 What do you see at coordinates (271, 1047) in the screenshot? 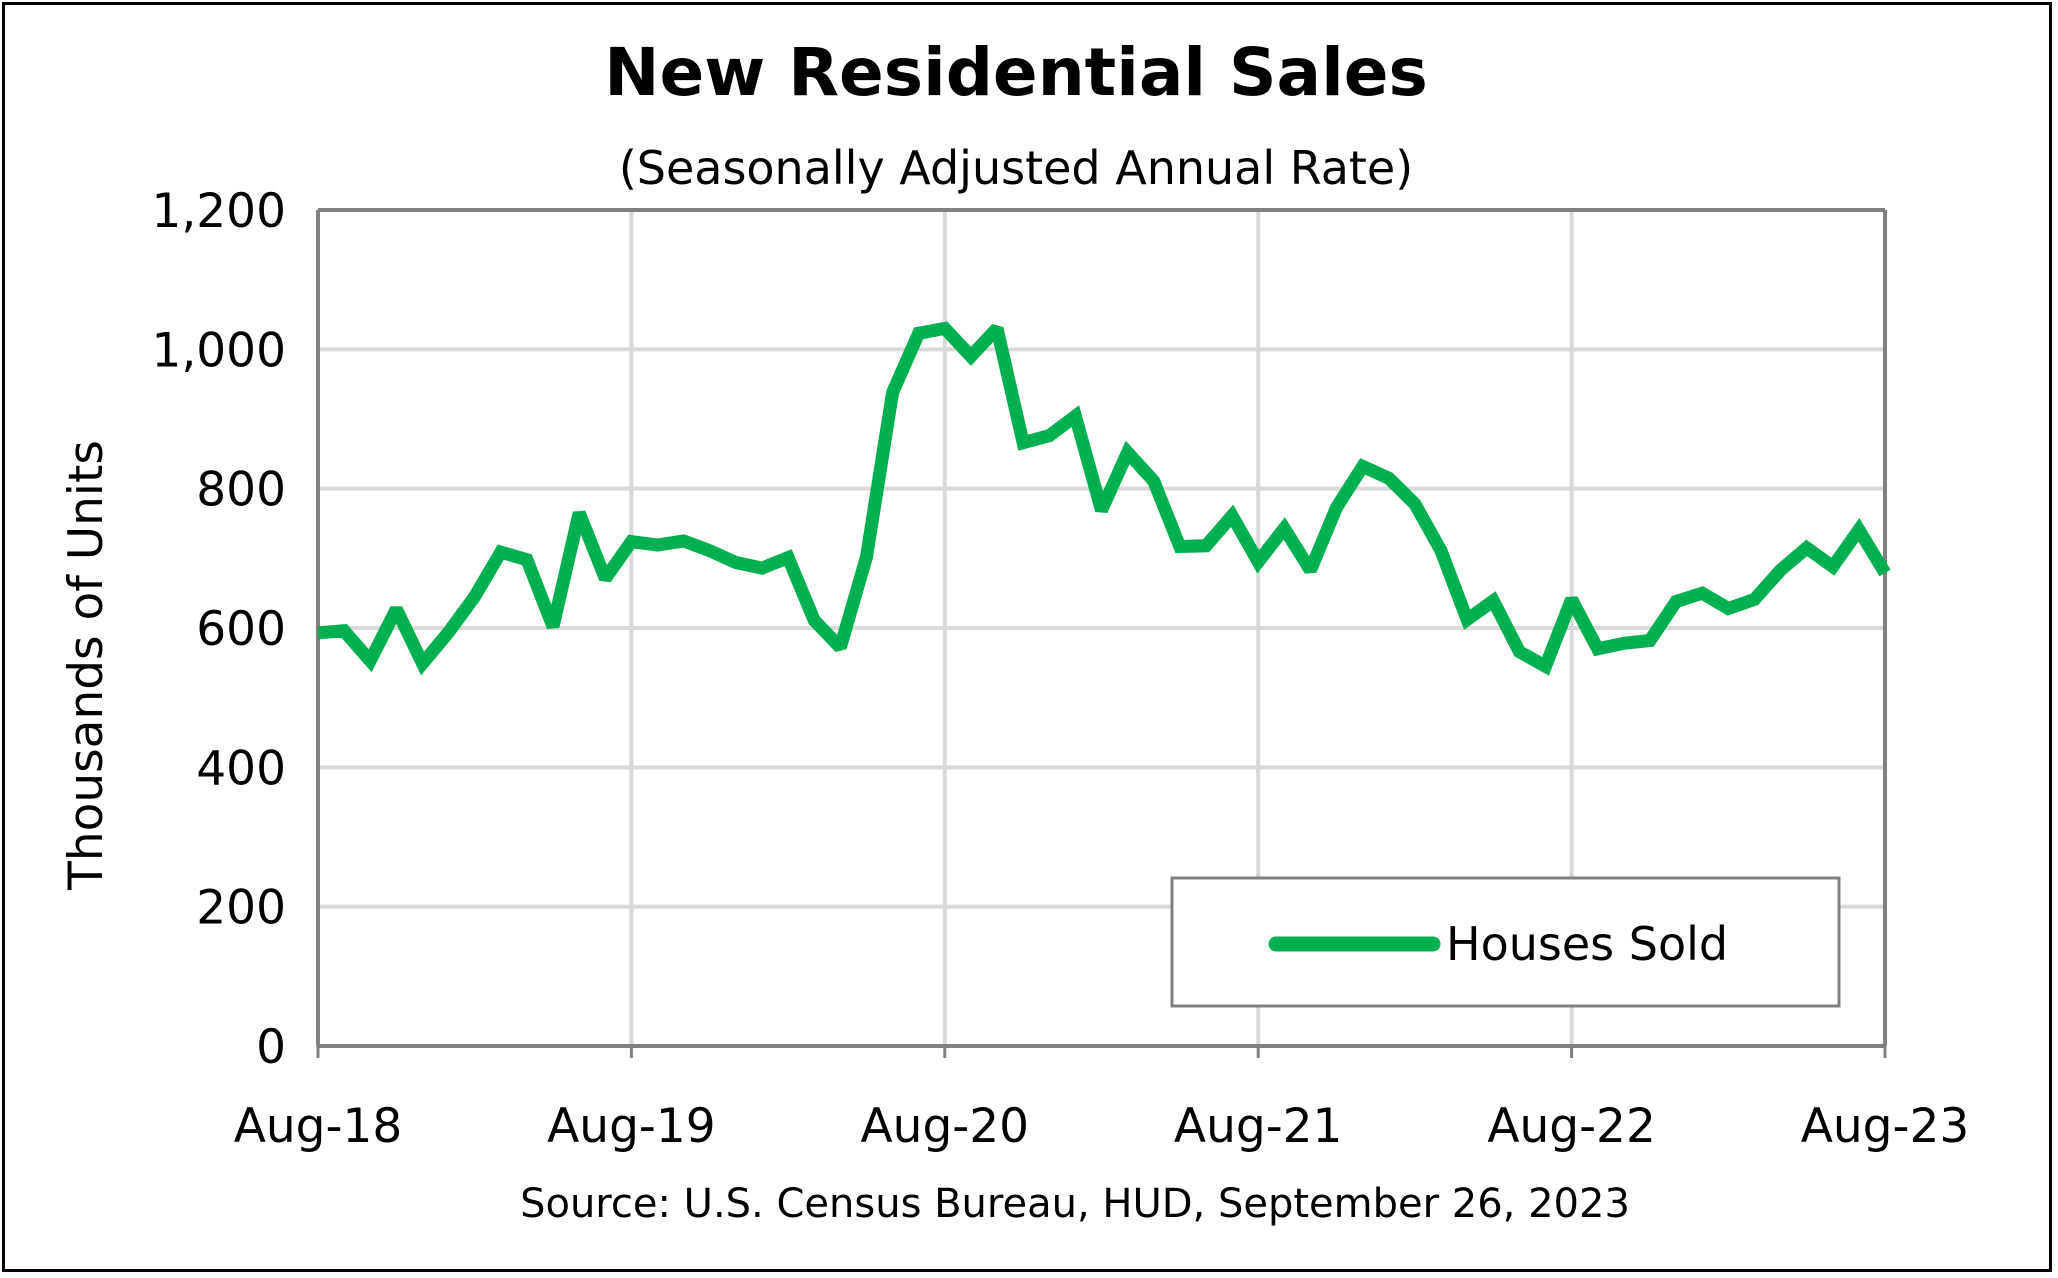
I see `y-tick-label: 0` at bounding box center [271, 1047].